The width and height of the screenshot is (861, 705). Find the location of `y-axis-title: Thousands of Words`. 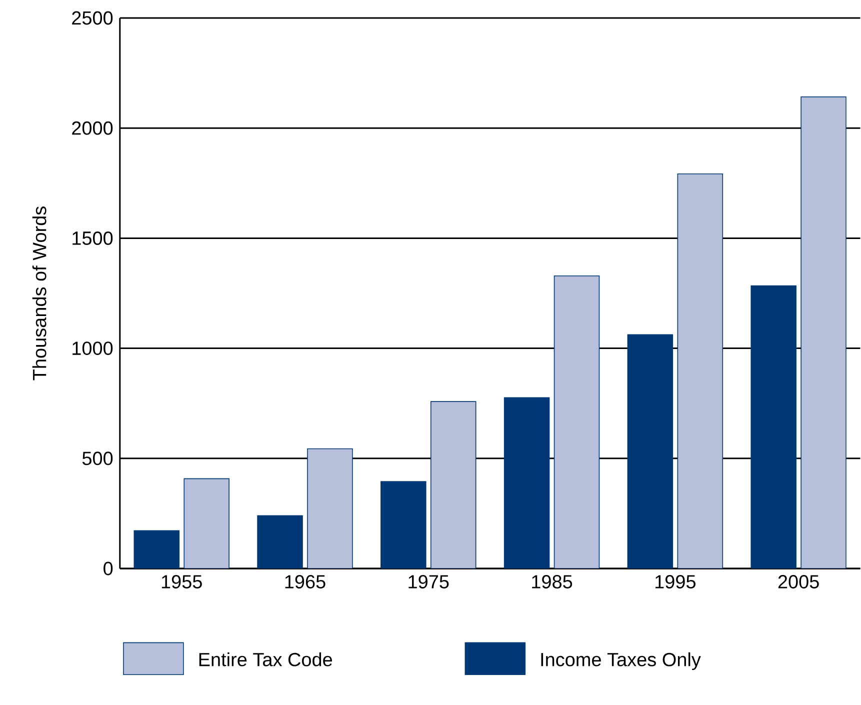

y-axis-title: Thousands of Words is located at coordinates (39, 293).